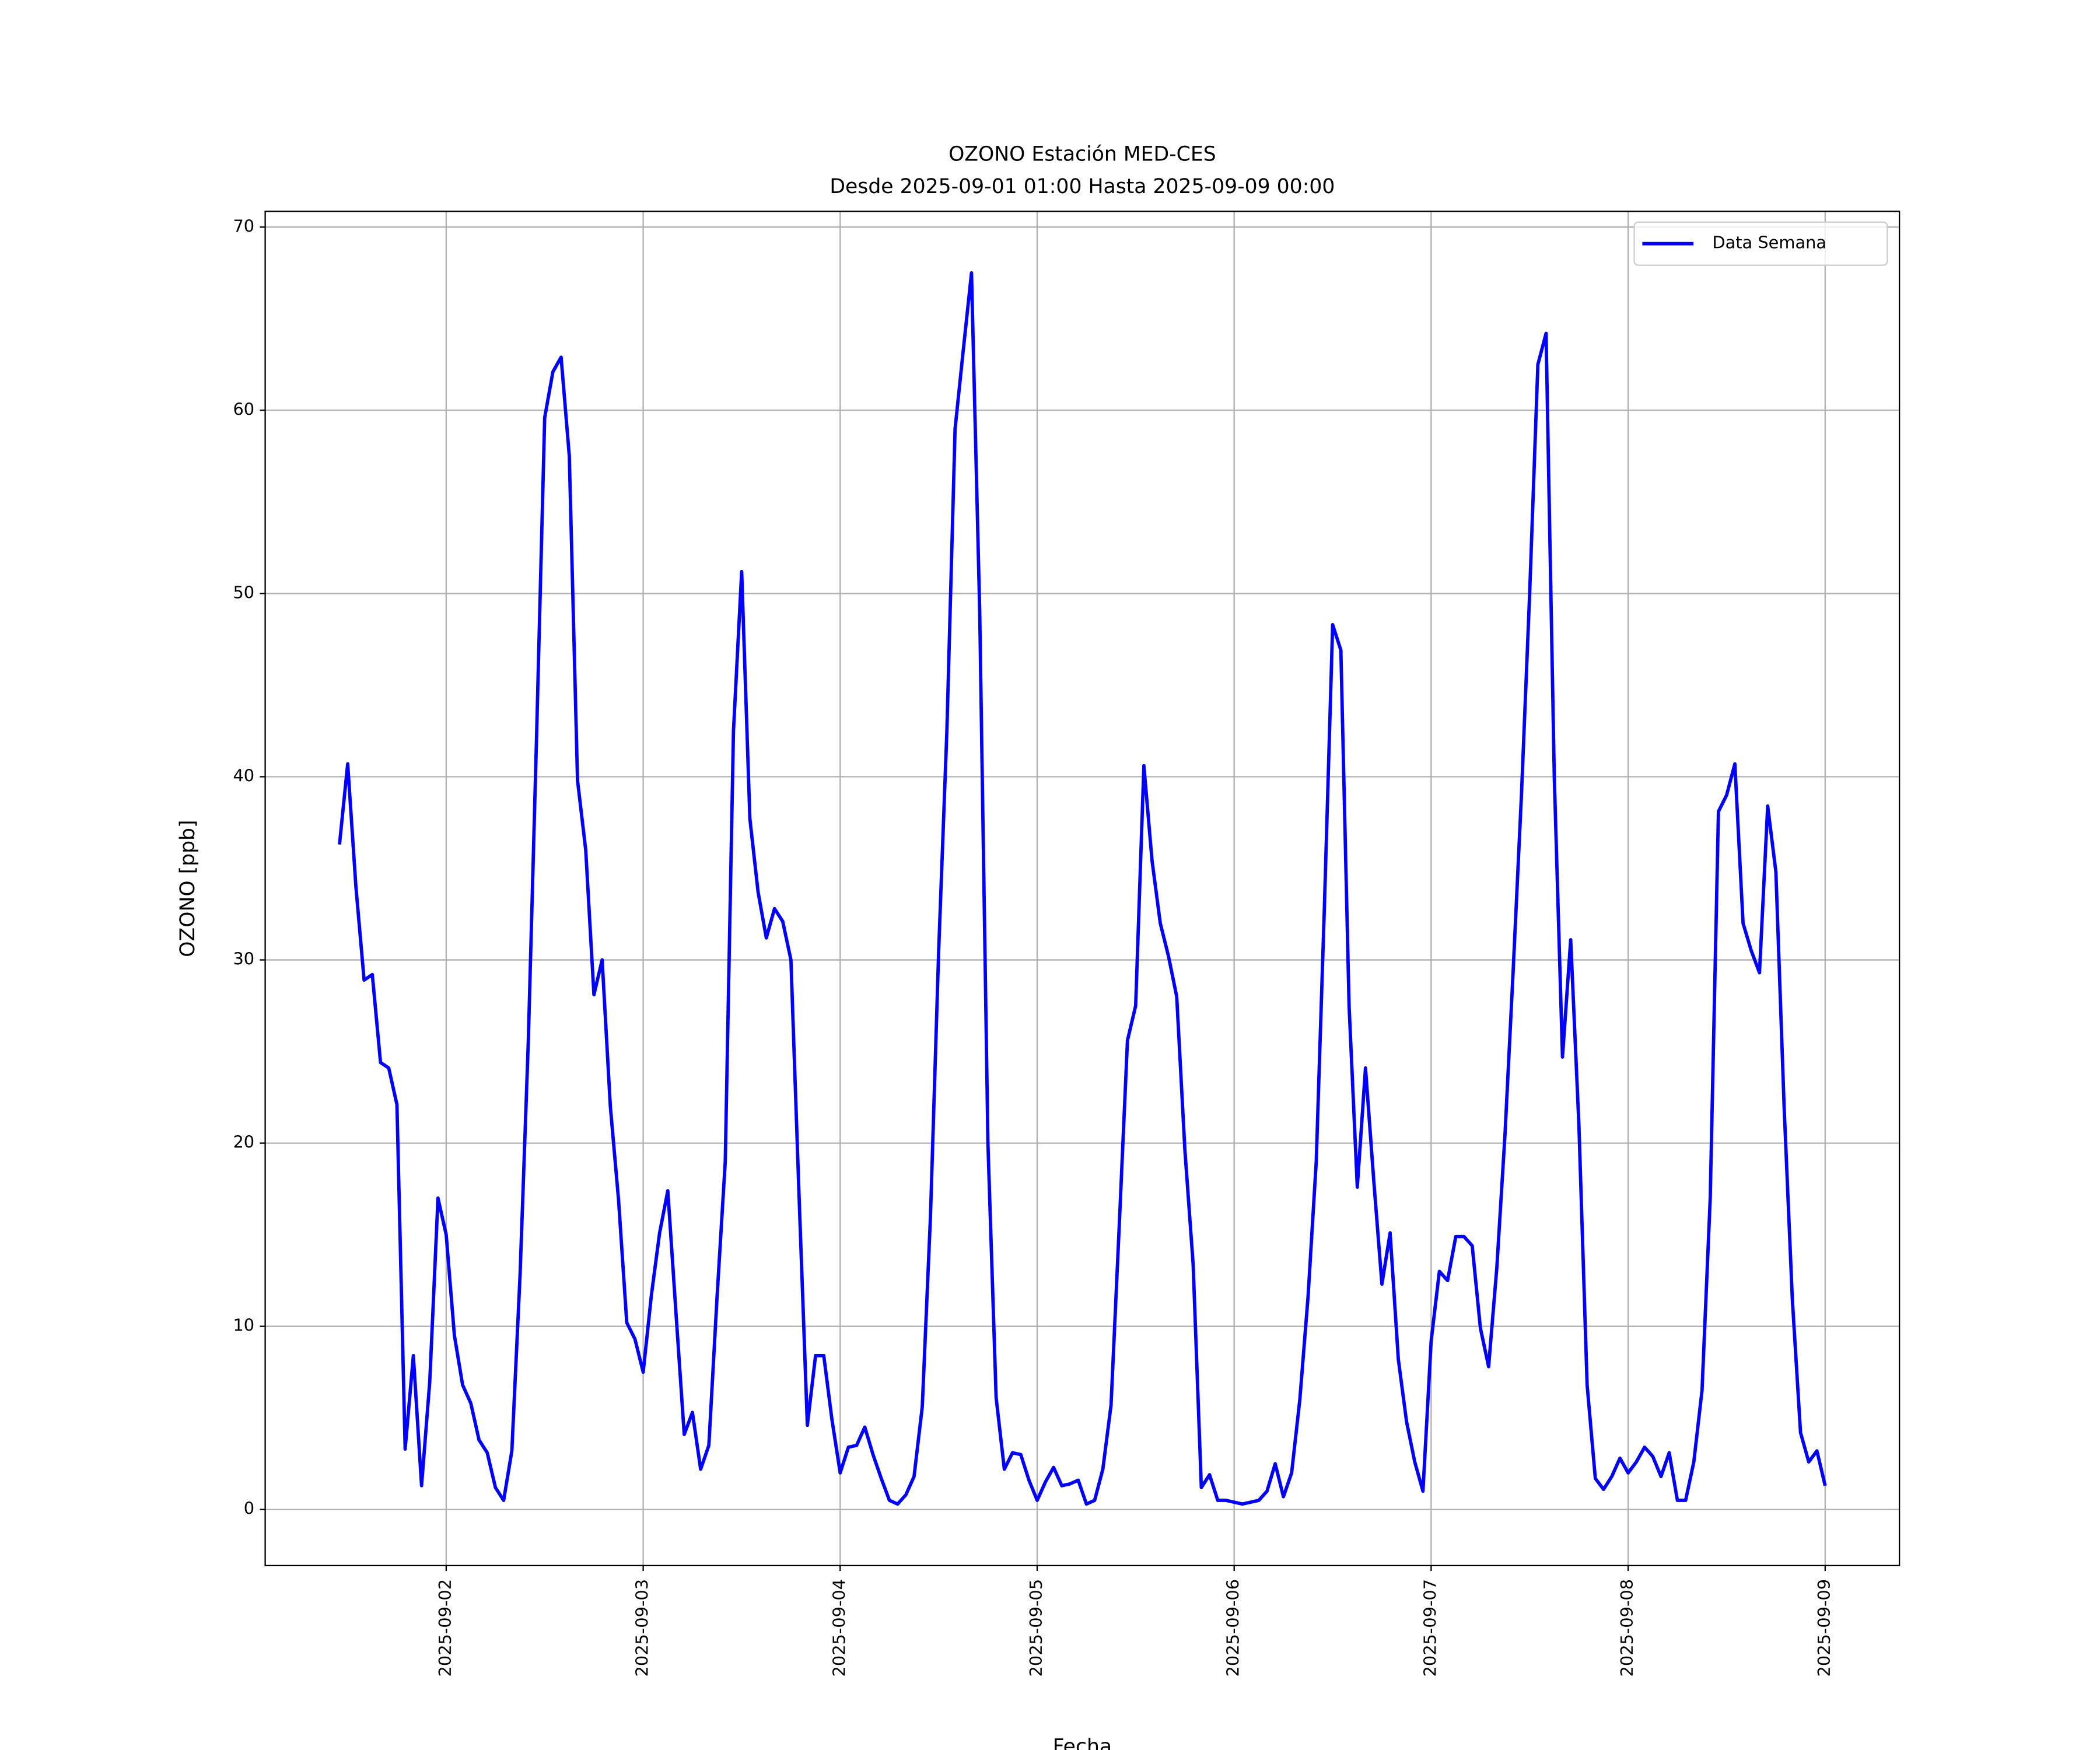  I want to click on x-tick-label: 2025-09-06, so click(1233, 1628).